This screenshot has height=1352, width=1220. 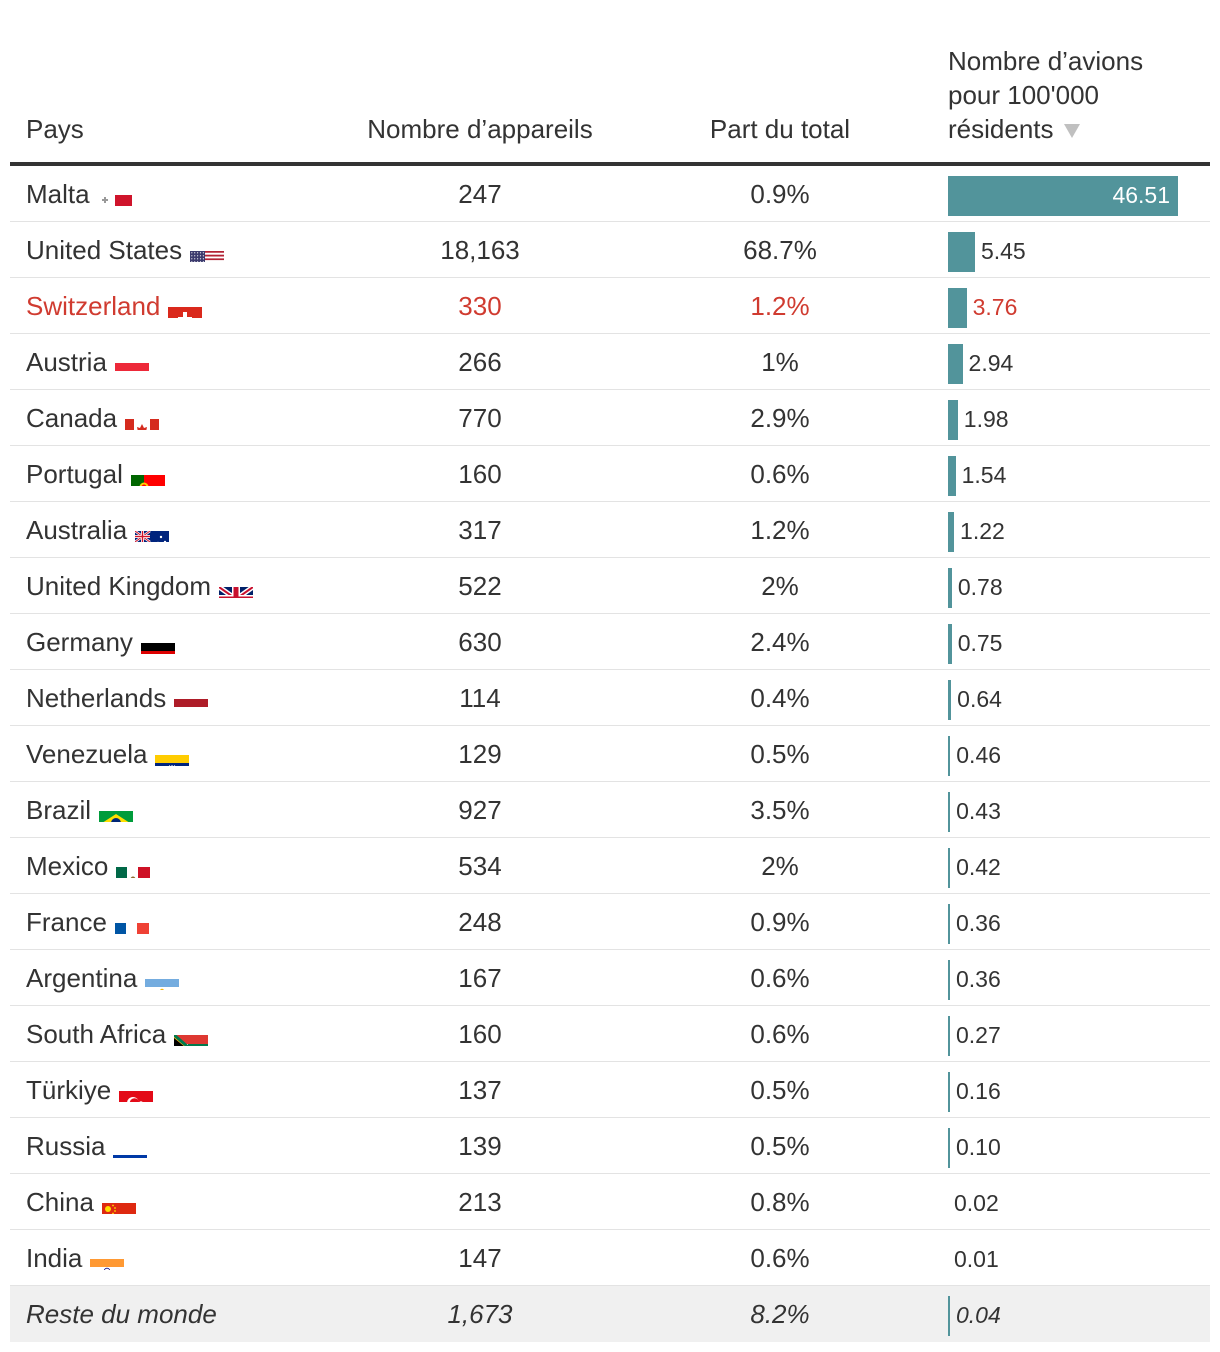 What do you see at coordinates (480, 194) in the screenshot?
I see `count-cell: 247` at bounding box center [480, 194].